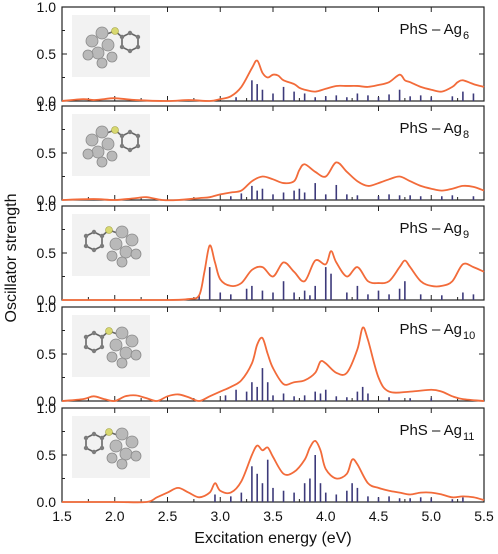 This screenshot has height=554, width=498. I want to click on x-tick-label: 2.5, so click(168, 516).